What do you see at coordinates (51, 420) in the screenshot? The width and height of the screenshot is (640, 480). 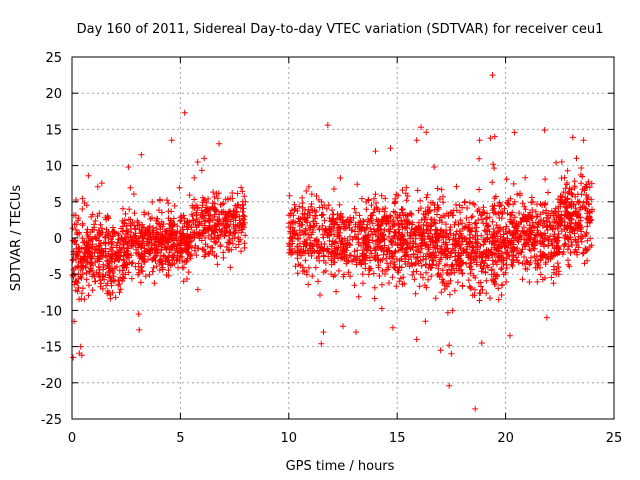 I see `y-tick-label: -25` at bounding box center [51, 420].